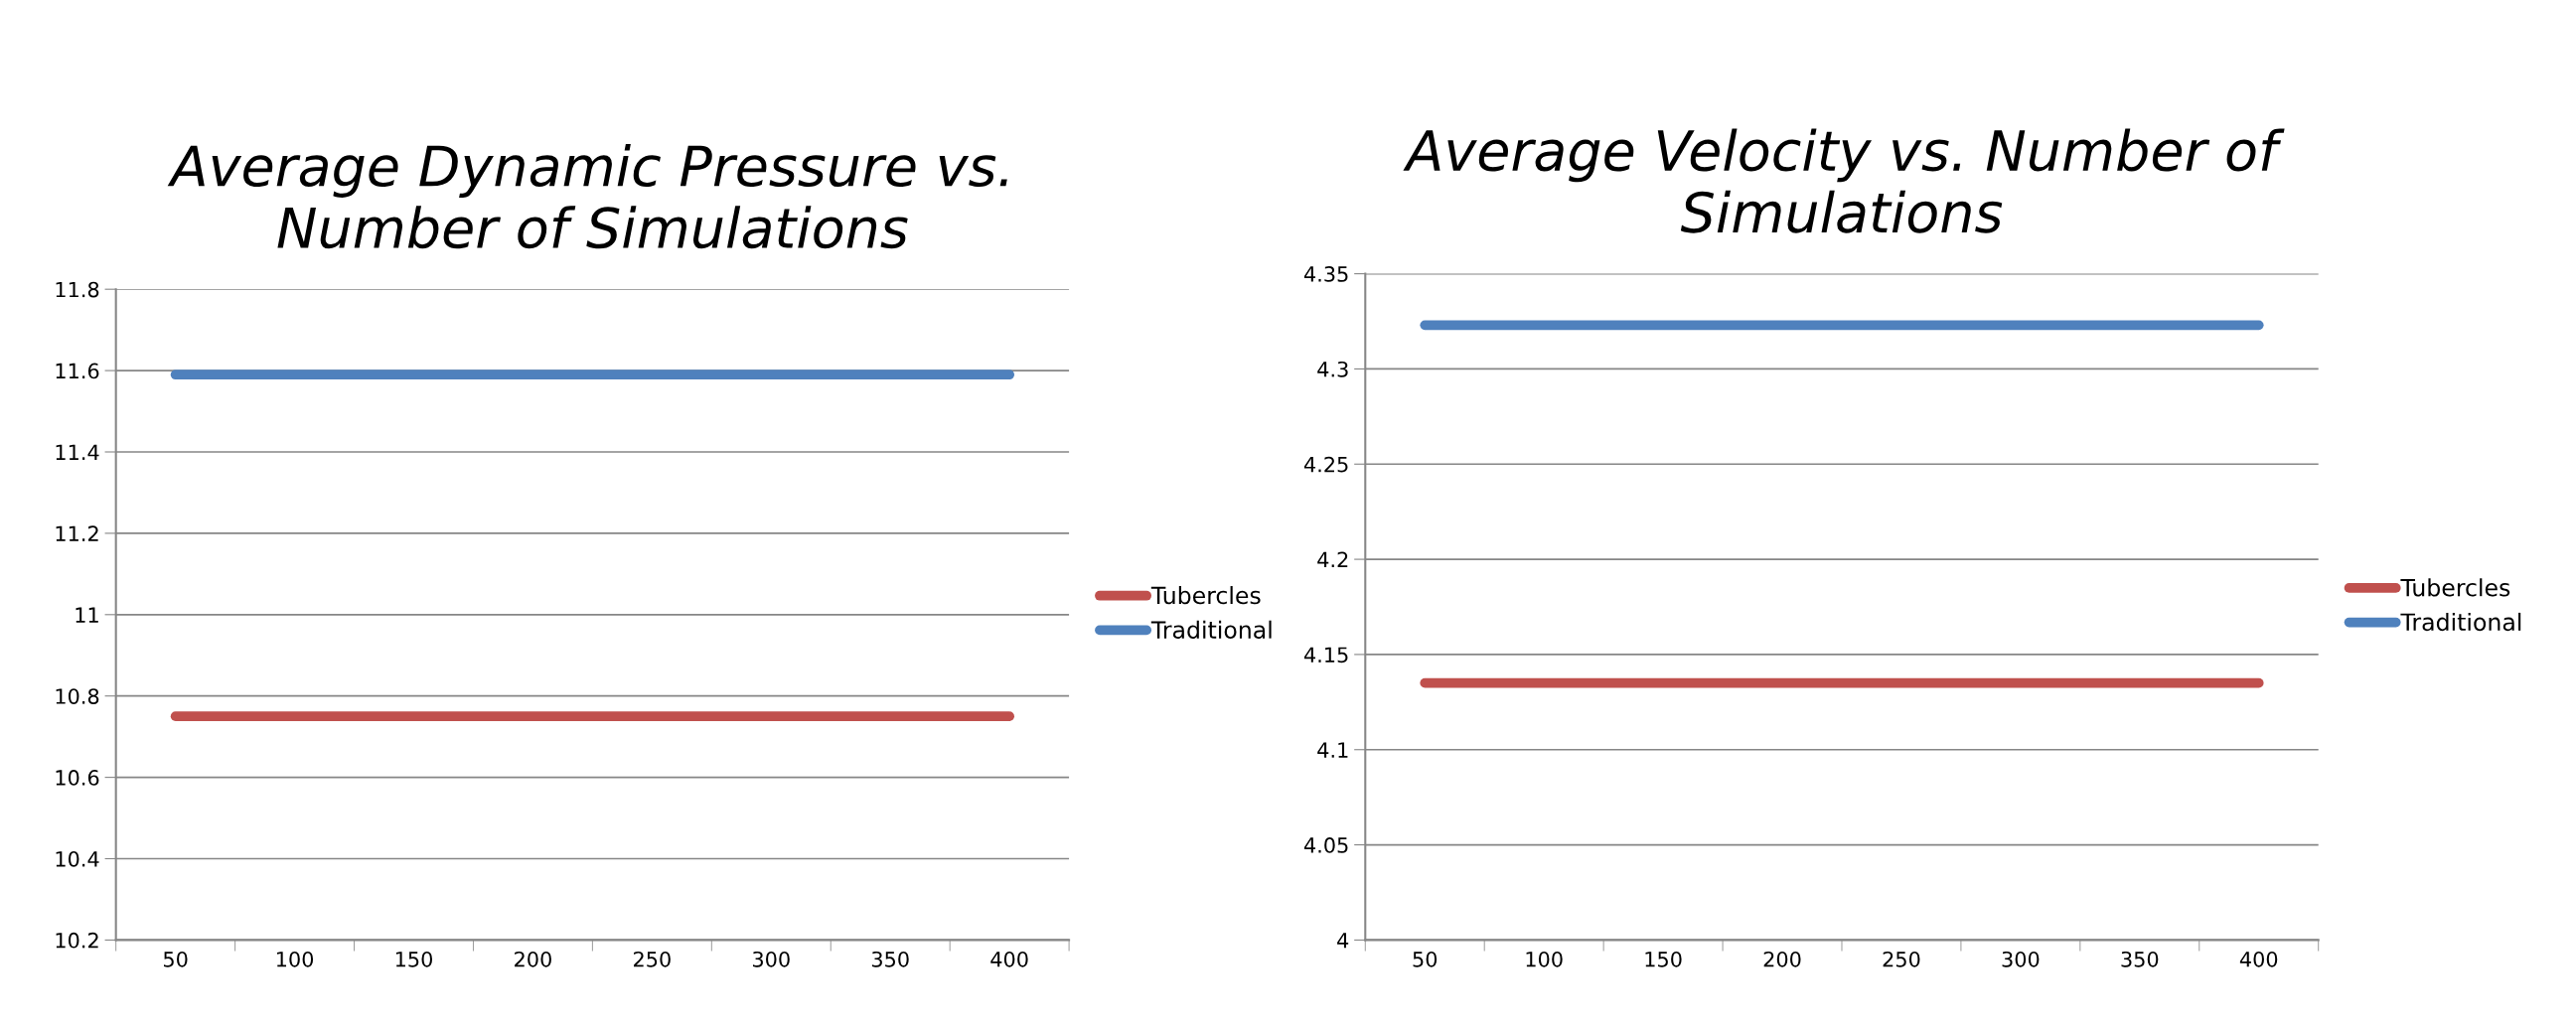  I want to click on y-tick-label: 11.2, so click(77, 533).